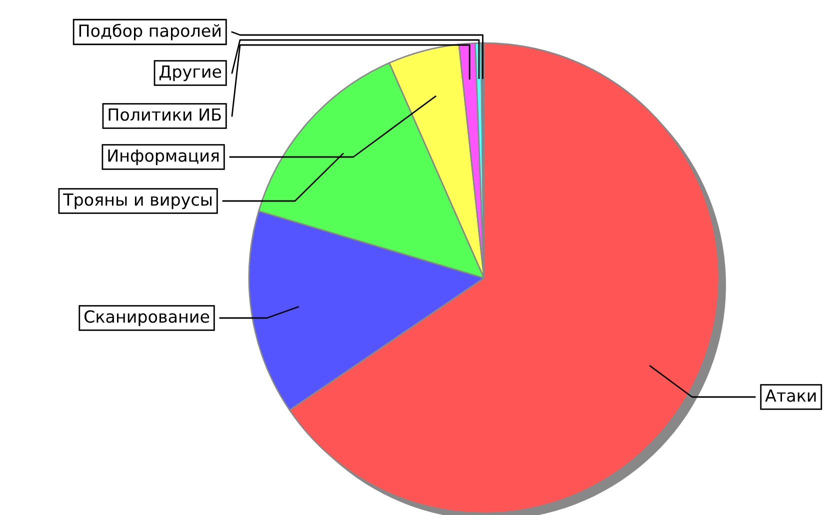 The image size is (830, 515). Describe the element at coordinates (163, 157) in the screenshot. I see `slice-label: Информация` at that location.